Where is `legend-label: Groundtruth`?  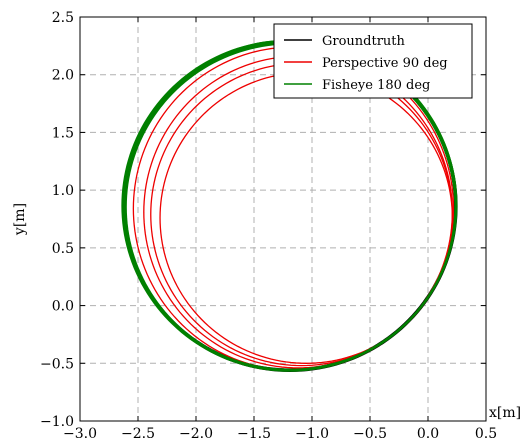
legend-label: Groundtruth is located at coordinates (364, 41).